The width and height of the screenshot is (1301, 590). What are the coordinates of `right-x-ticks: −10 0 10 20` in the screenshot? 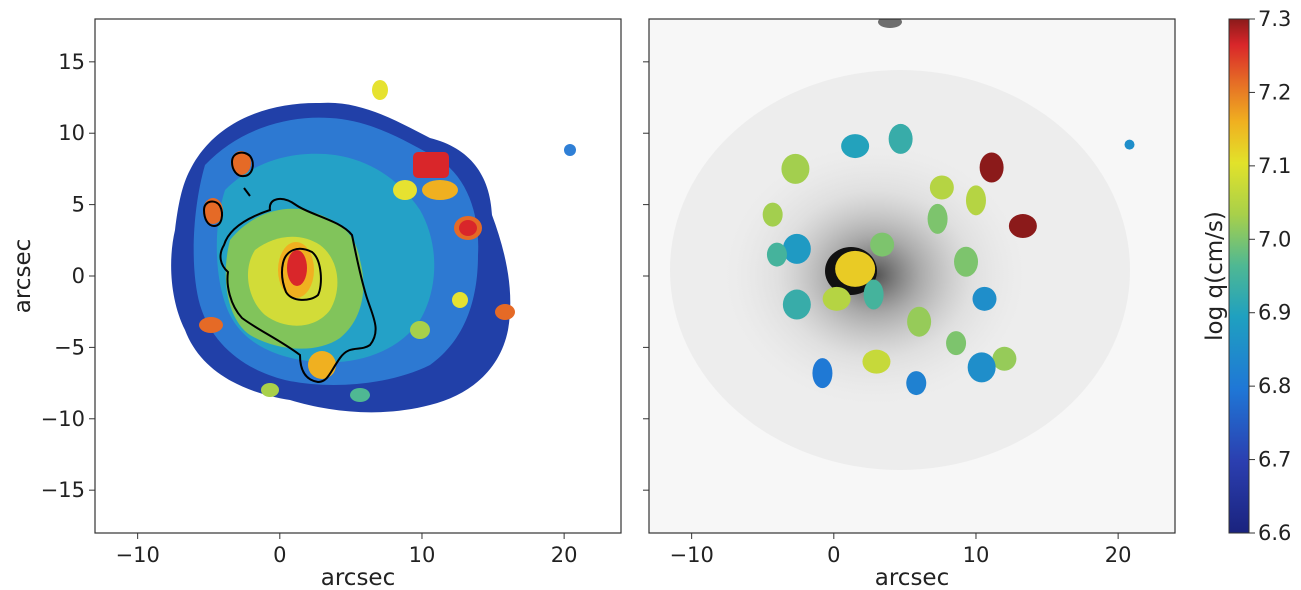 It's located at (900, 550).